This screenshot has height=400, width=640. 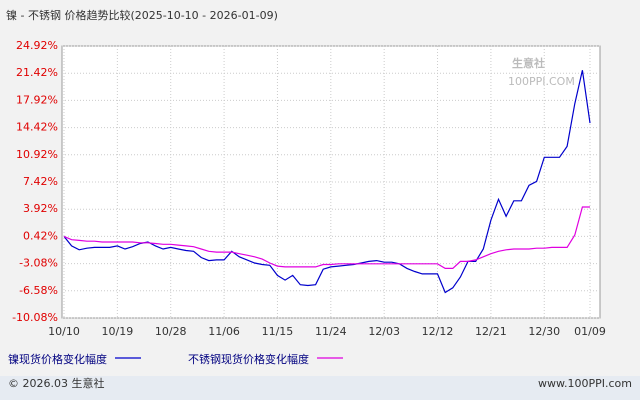 What do you see at coordinates (384, 331) in the screenshot?
I see `x-tick-label: 12/03` at bounding box center [384, 331].